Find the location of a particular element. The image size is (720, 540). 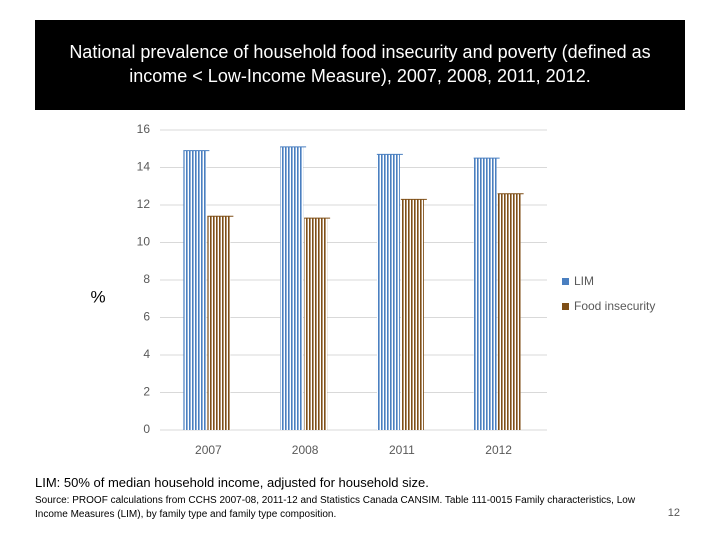

y-tick-label: 4 is located at coordinates (146, 354).